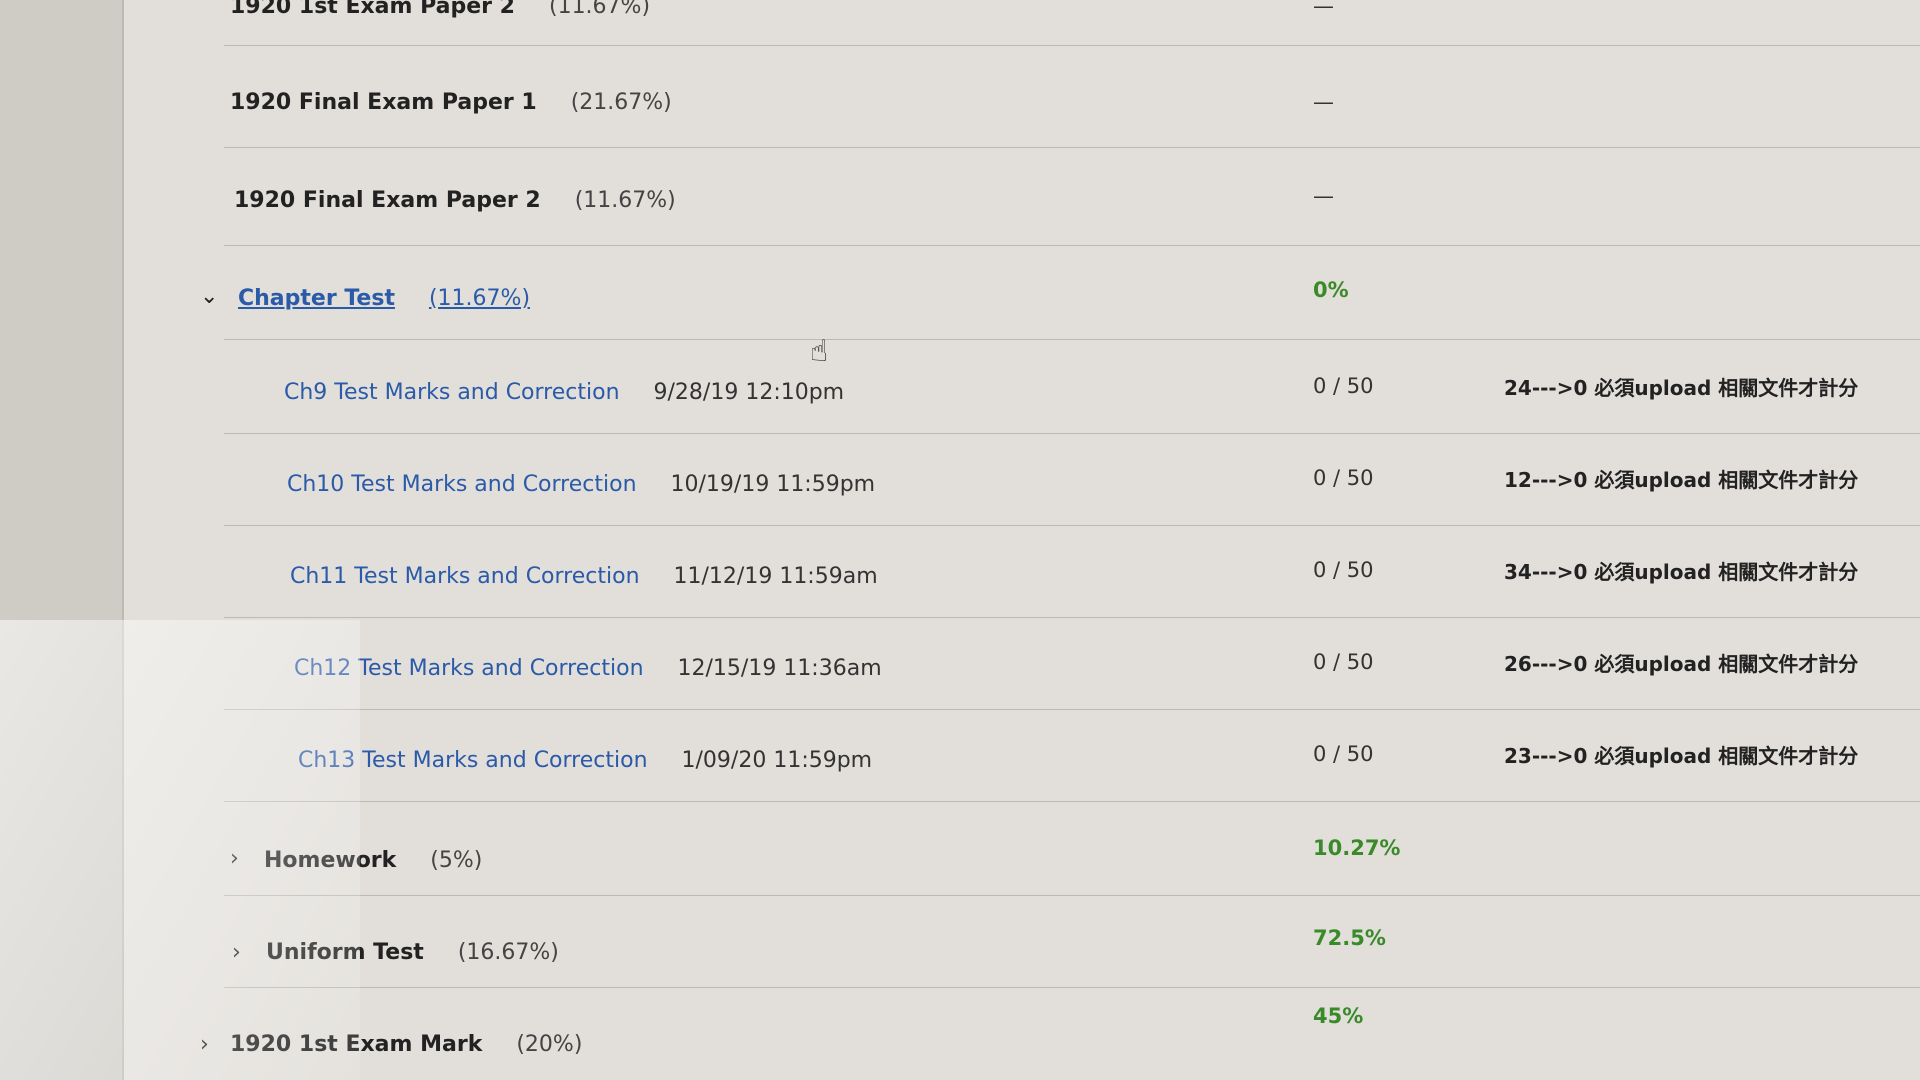  Describe the element at coordinates (456, 860) in the screenshot. I see `grade-weight: (5%)` at that location.